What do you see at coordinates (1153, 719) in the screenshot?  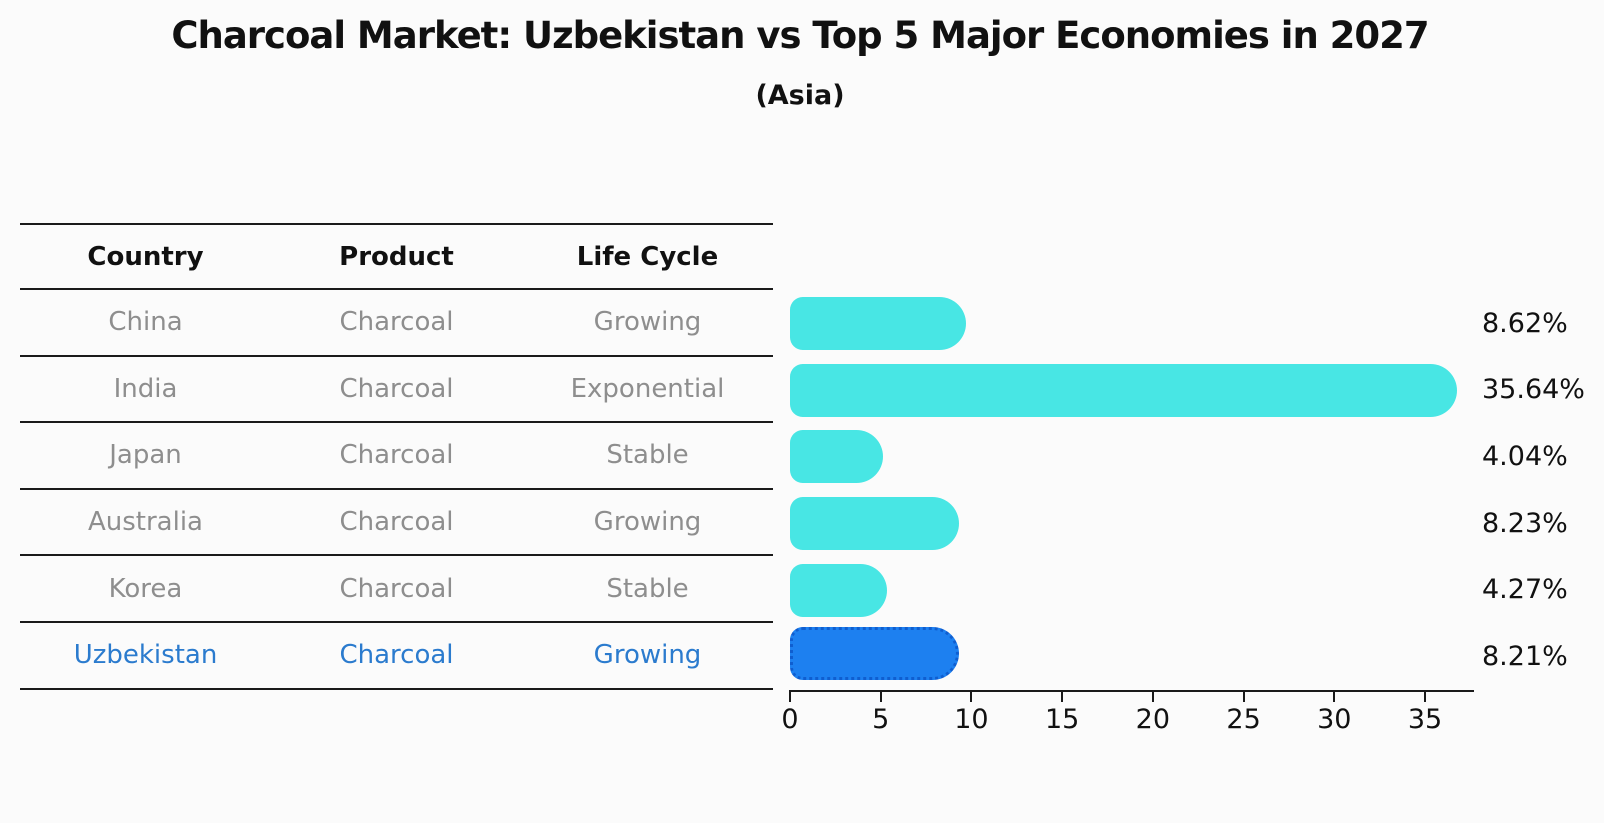 I see `x-tick-label: 20` at bounding box center [1153, 719].